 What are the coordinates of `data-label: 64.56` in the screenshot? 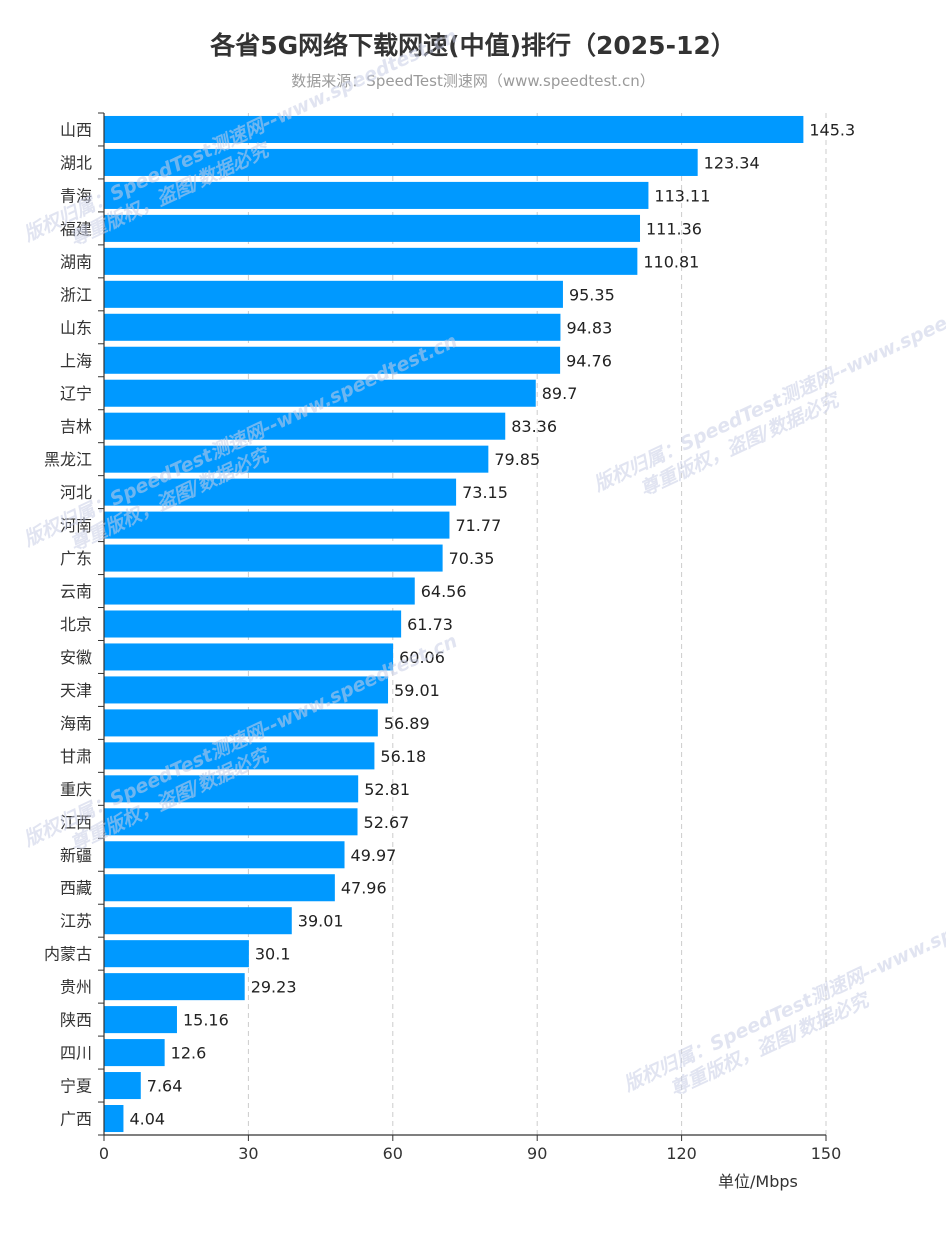 It's located at (444, 591).